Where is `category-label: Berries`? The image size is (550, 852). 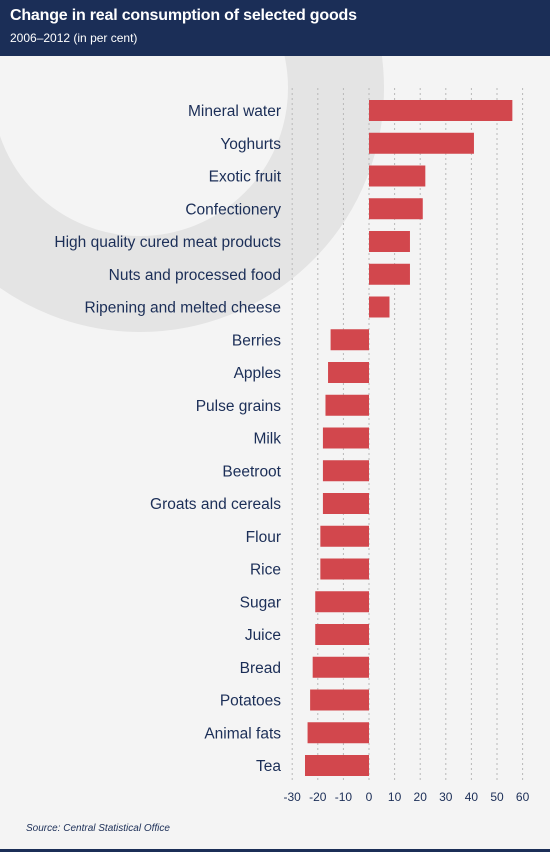
category-label: Berries is located at coordinates (256, 340).